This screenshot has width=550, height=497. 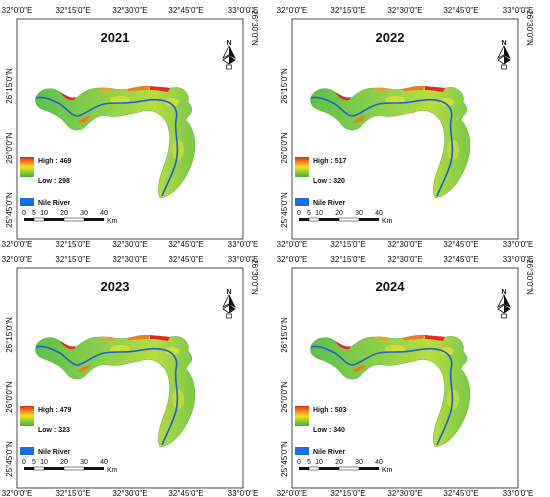 What do you see at coordinates (345, 466) in the screenshot?
I see `scale-bar: 0 5 10 20 30 40 Km` at bounding box center [345, 466].